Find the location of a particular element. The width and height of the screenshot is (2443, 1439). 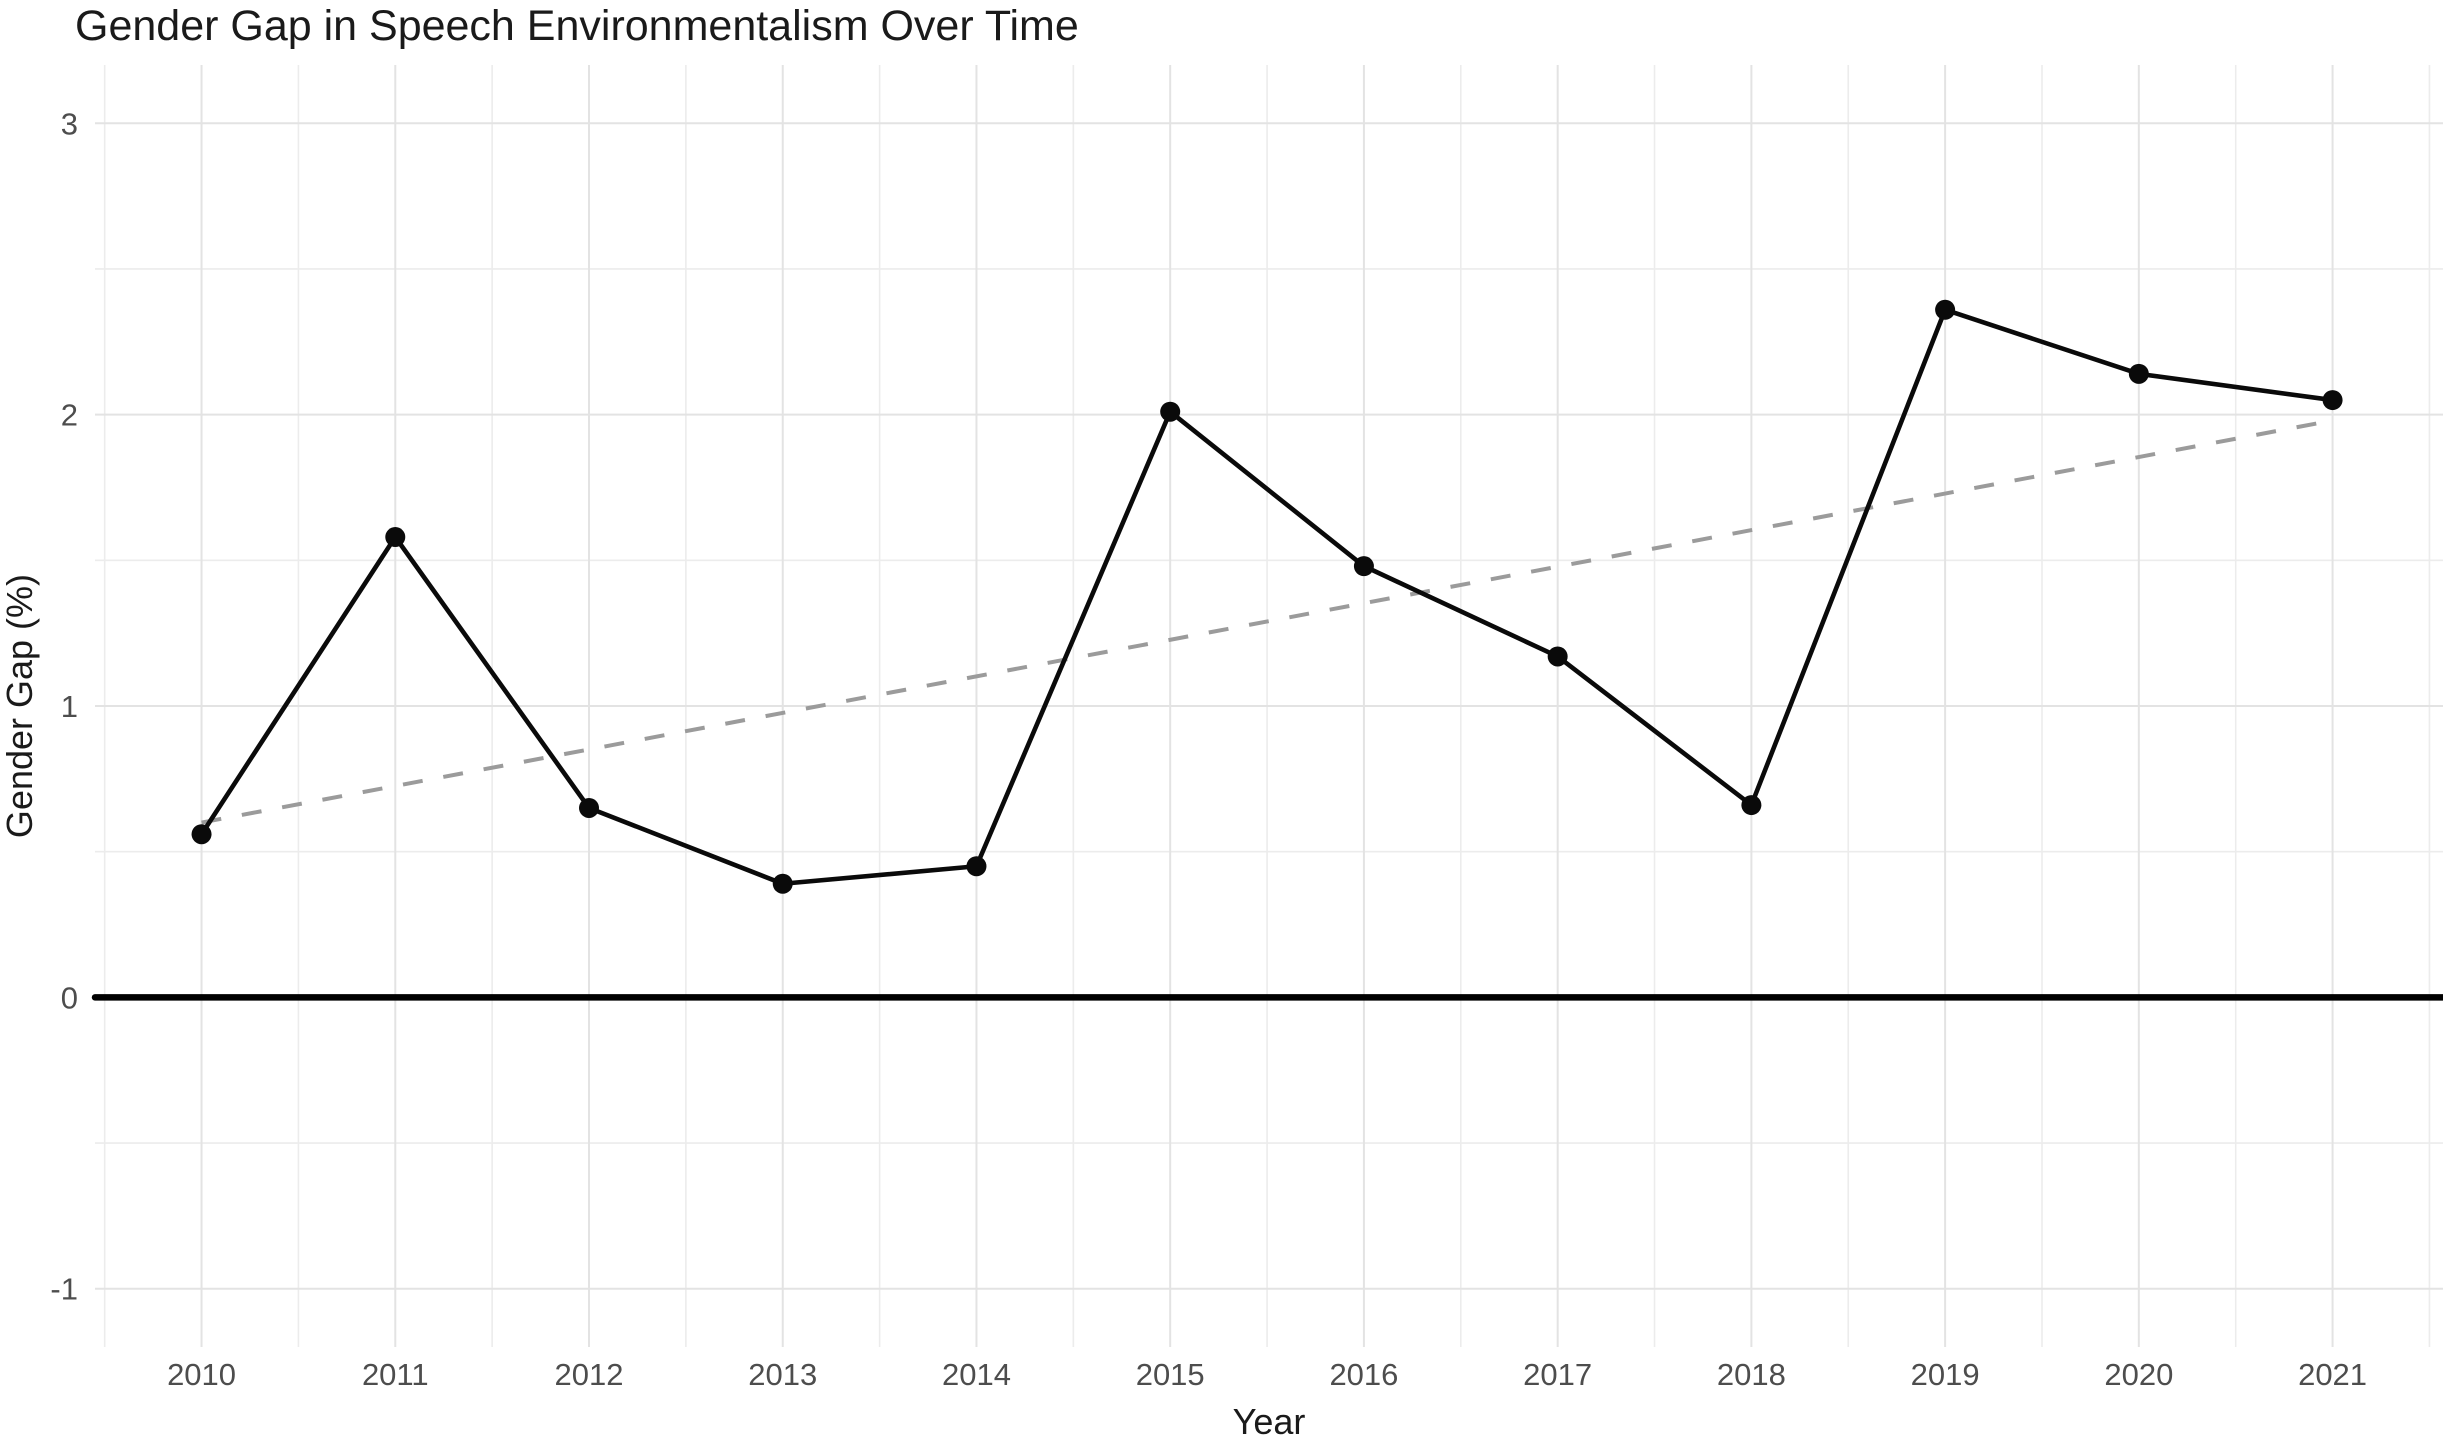

y-axis-title: Gender Gap (%) is located at coordinates (20, 706).